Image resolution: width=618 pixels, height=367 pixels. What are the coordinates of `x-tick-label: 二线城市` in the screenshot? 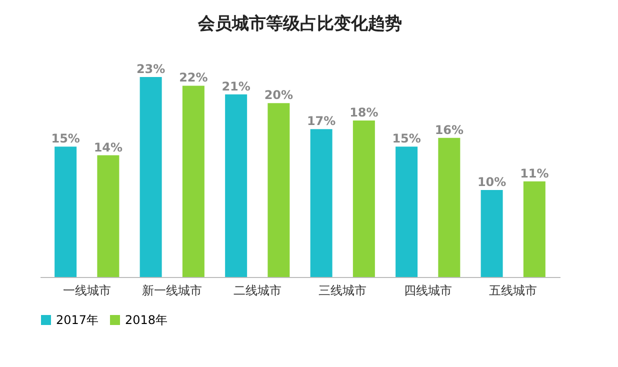 It's located at (257, 291).